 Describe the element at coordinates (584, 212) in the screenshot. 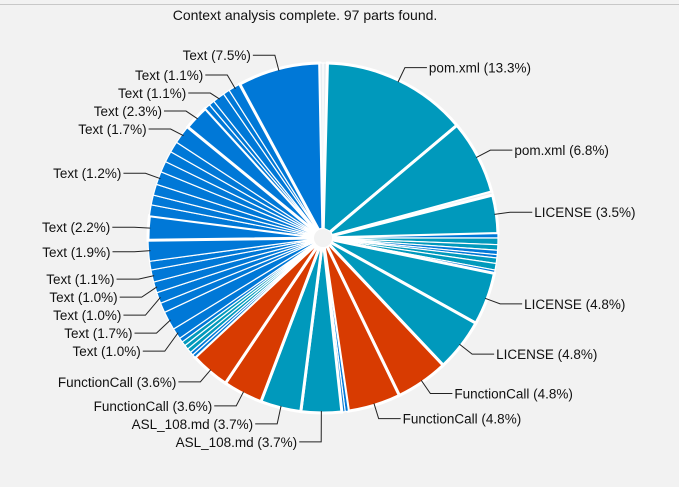

I see `slice-label: LICENSE (3.5%)` at that location.